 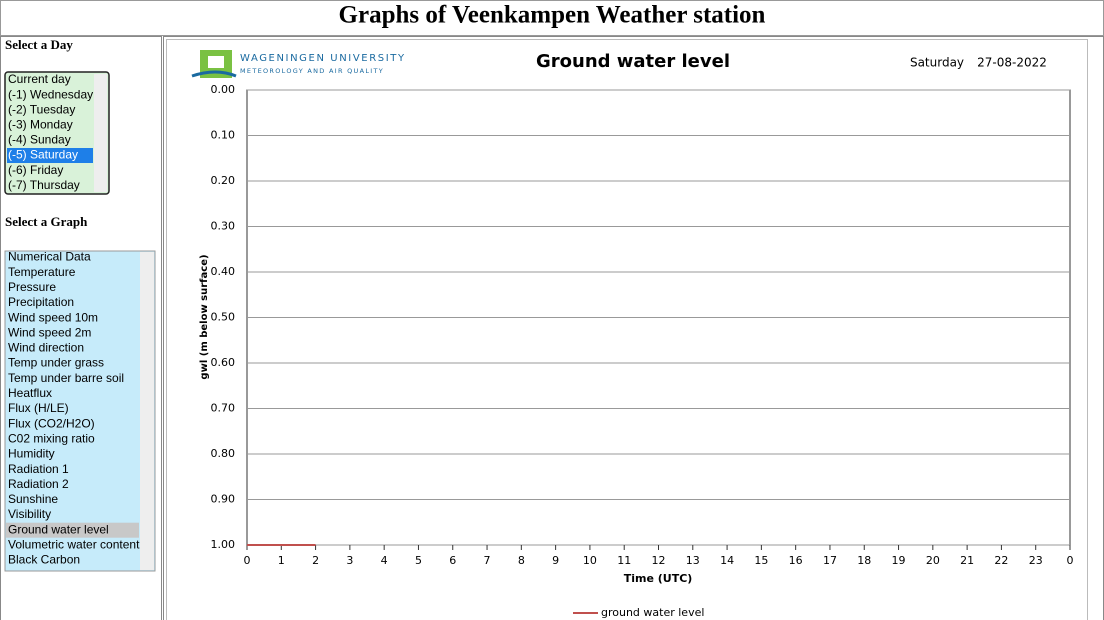 What do you see at coordinates (830, 560) in the screenshot?
I see `x-tick-label: 17` at bounding box center [830, 560].